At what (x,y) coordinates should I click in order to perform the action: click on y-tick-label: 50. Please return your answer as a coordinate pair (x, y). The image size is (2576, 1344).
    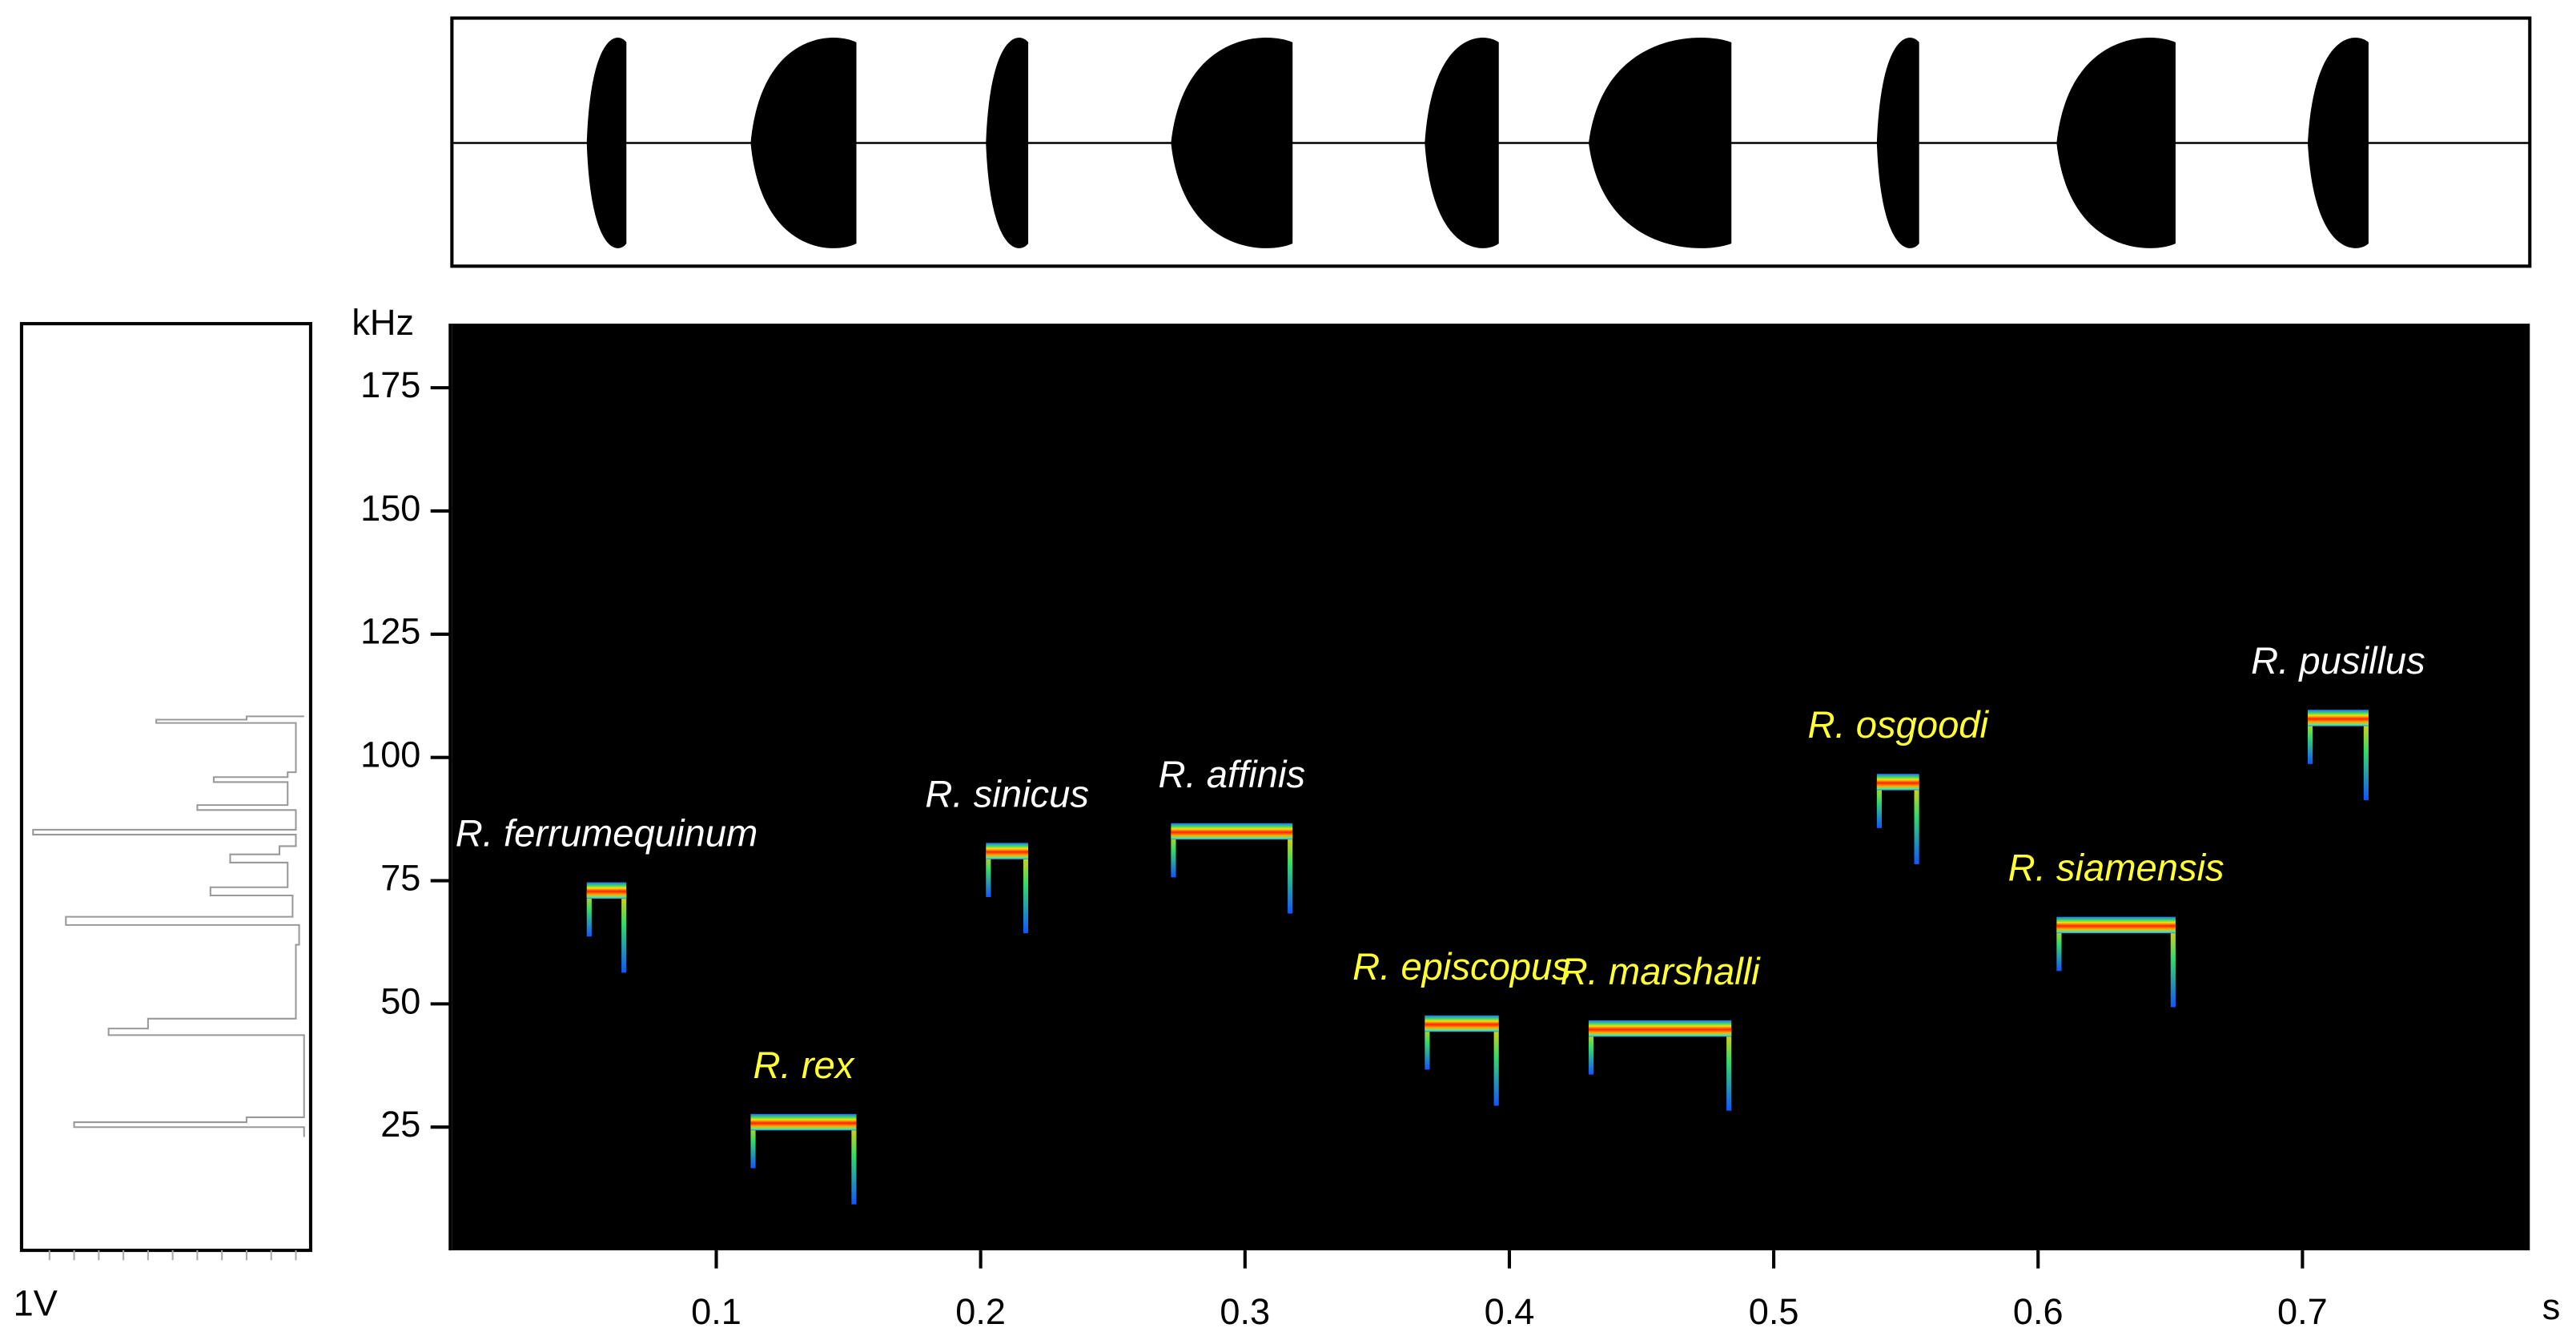
    Looking at the image, I should click on (400, 1000).